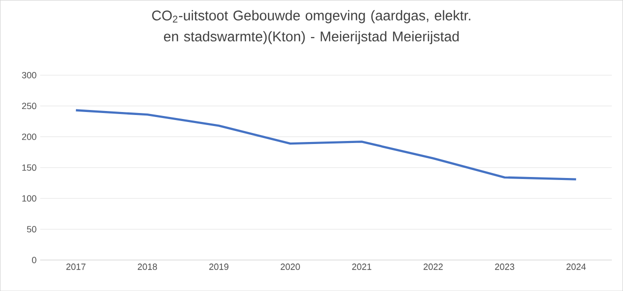 This screenshot has height=291, width=623. I want to click on x-tick-label: 2019, so click(218, 266).